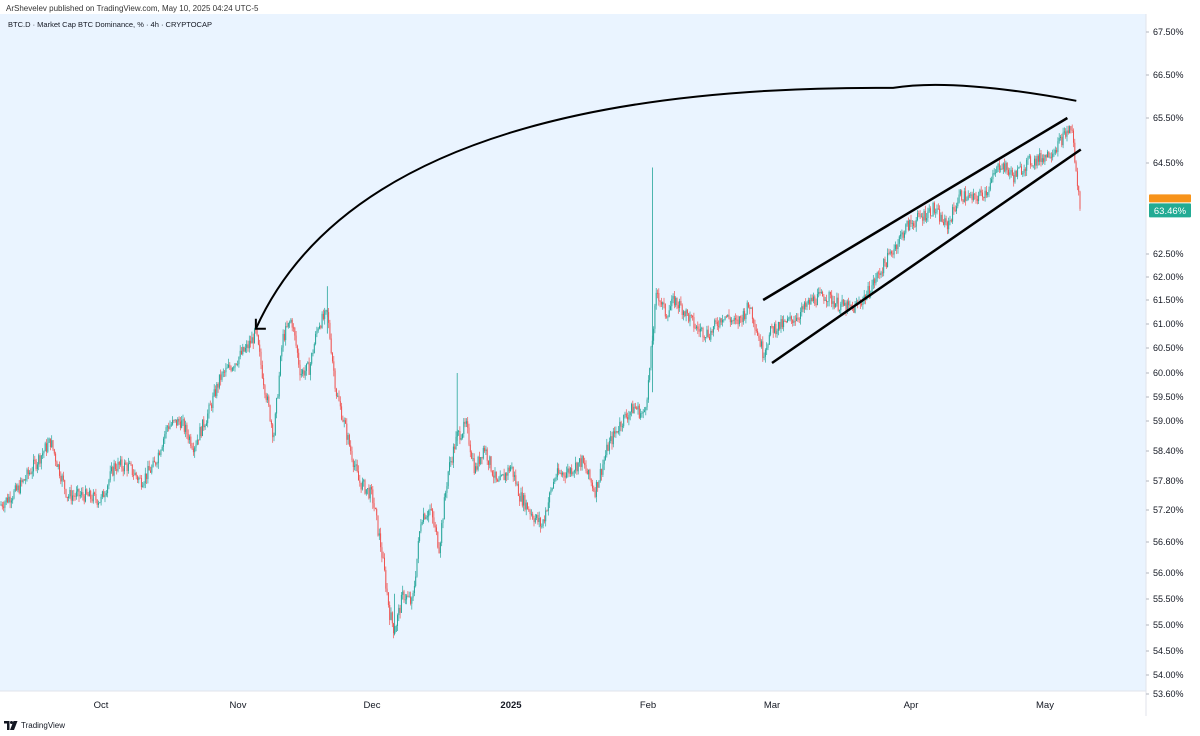  Describe the element at coordinates (648, 705) in the screenshot. I see `x-tick-label: Feb` at that location.